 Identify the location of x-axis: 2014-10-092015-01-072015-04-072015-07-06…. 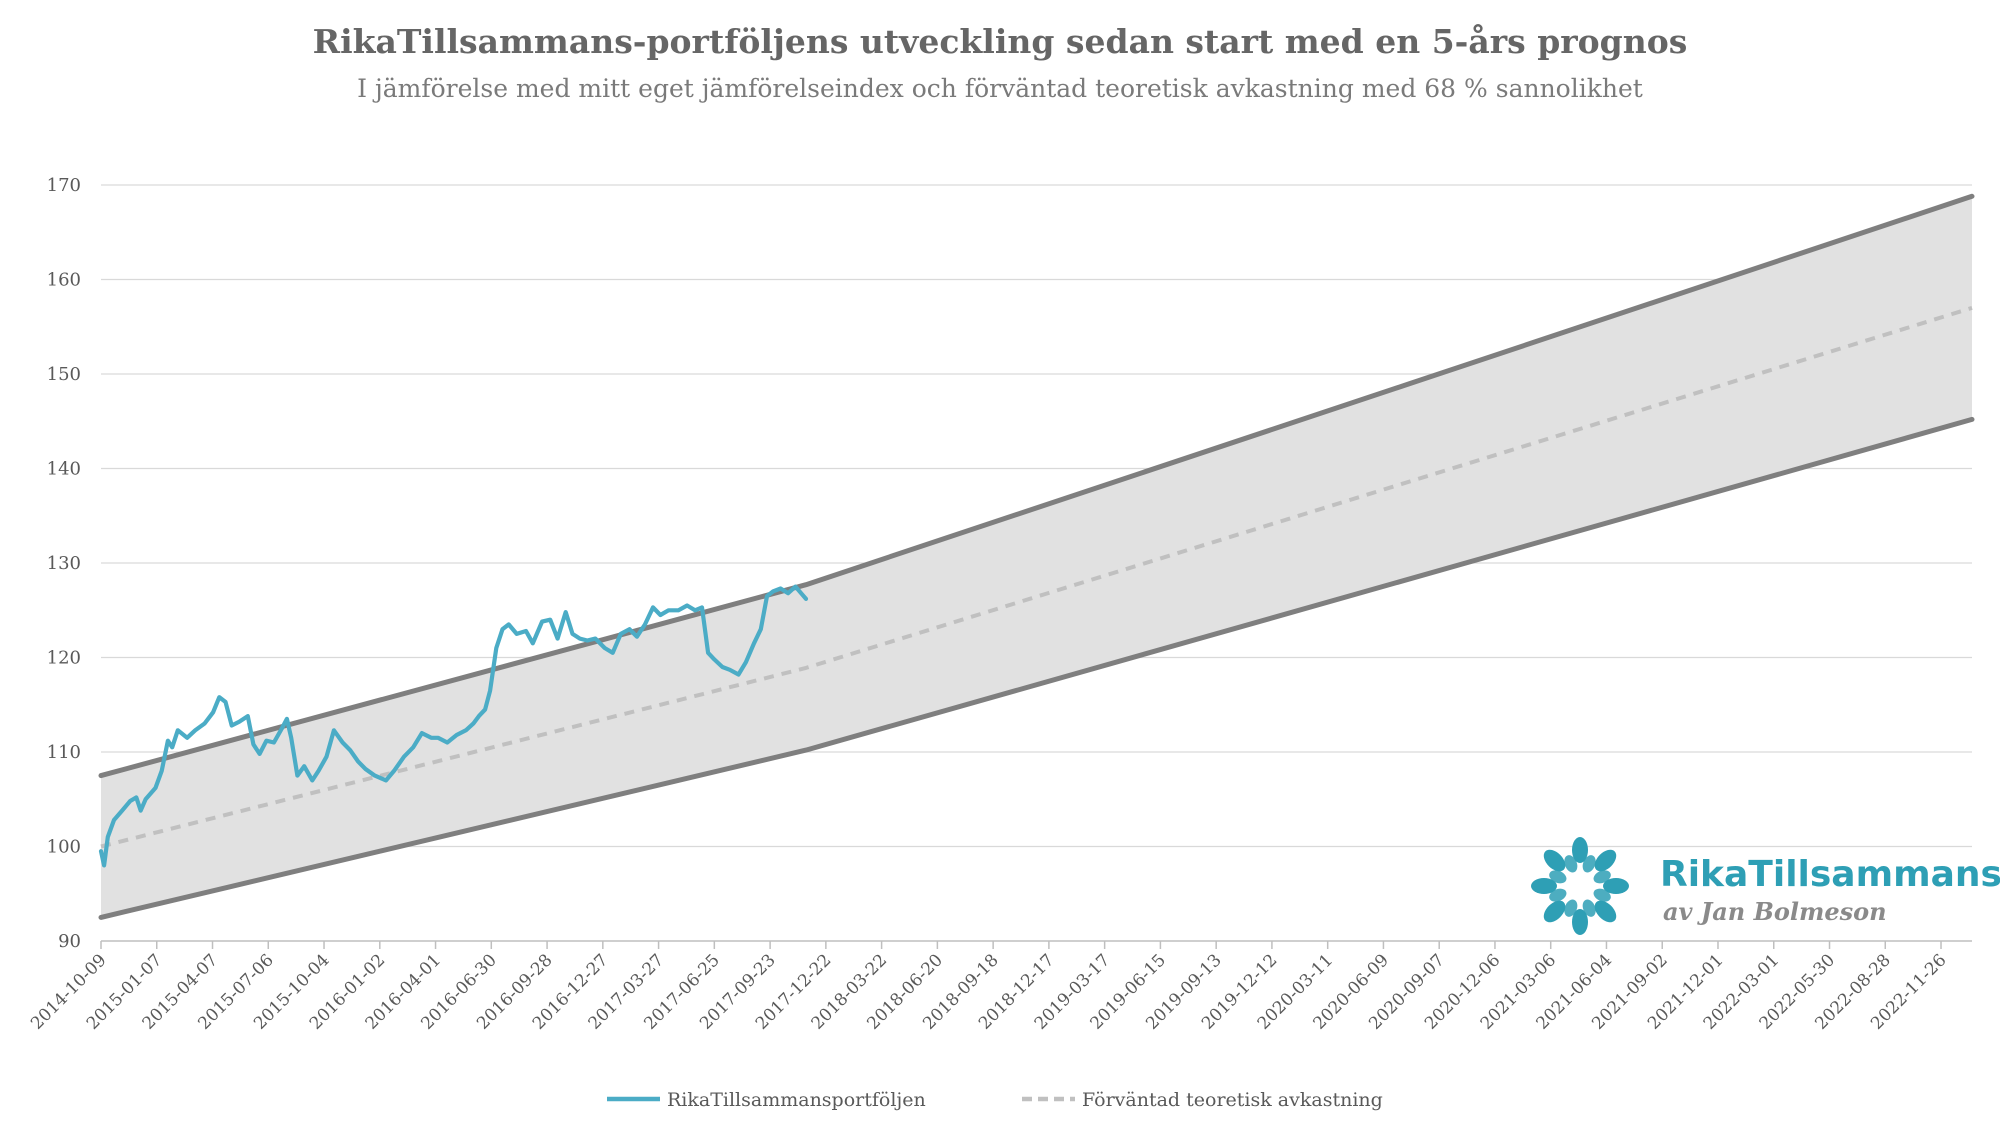
(999, 987).